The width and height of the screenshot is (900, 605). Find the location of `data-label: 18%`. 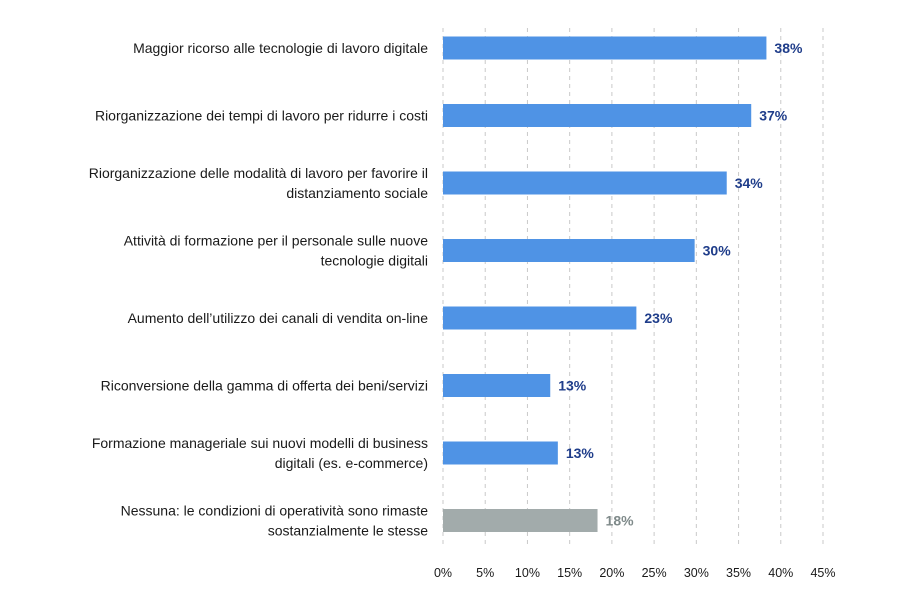

data-label: 18% is located at coordinates (620, 521).